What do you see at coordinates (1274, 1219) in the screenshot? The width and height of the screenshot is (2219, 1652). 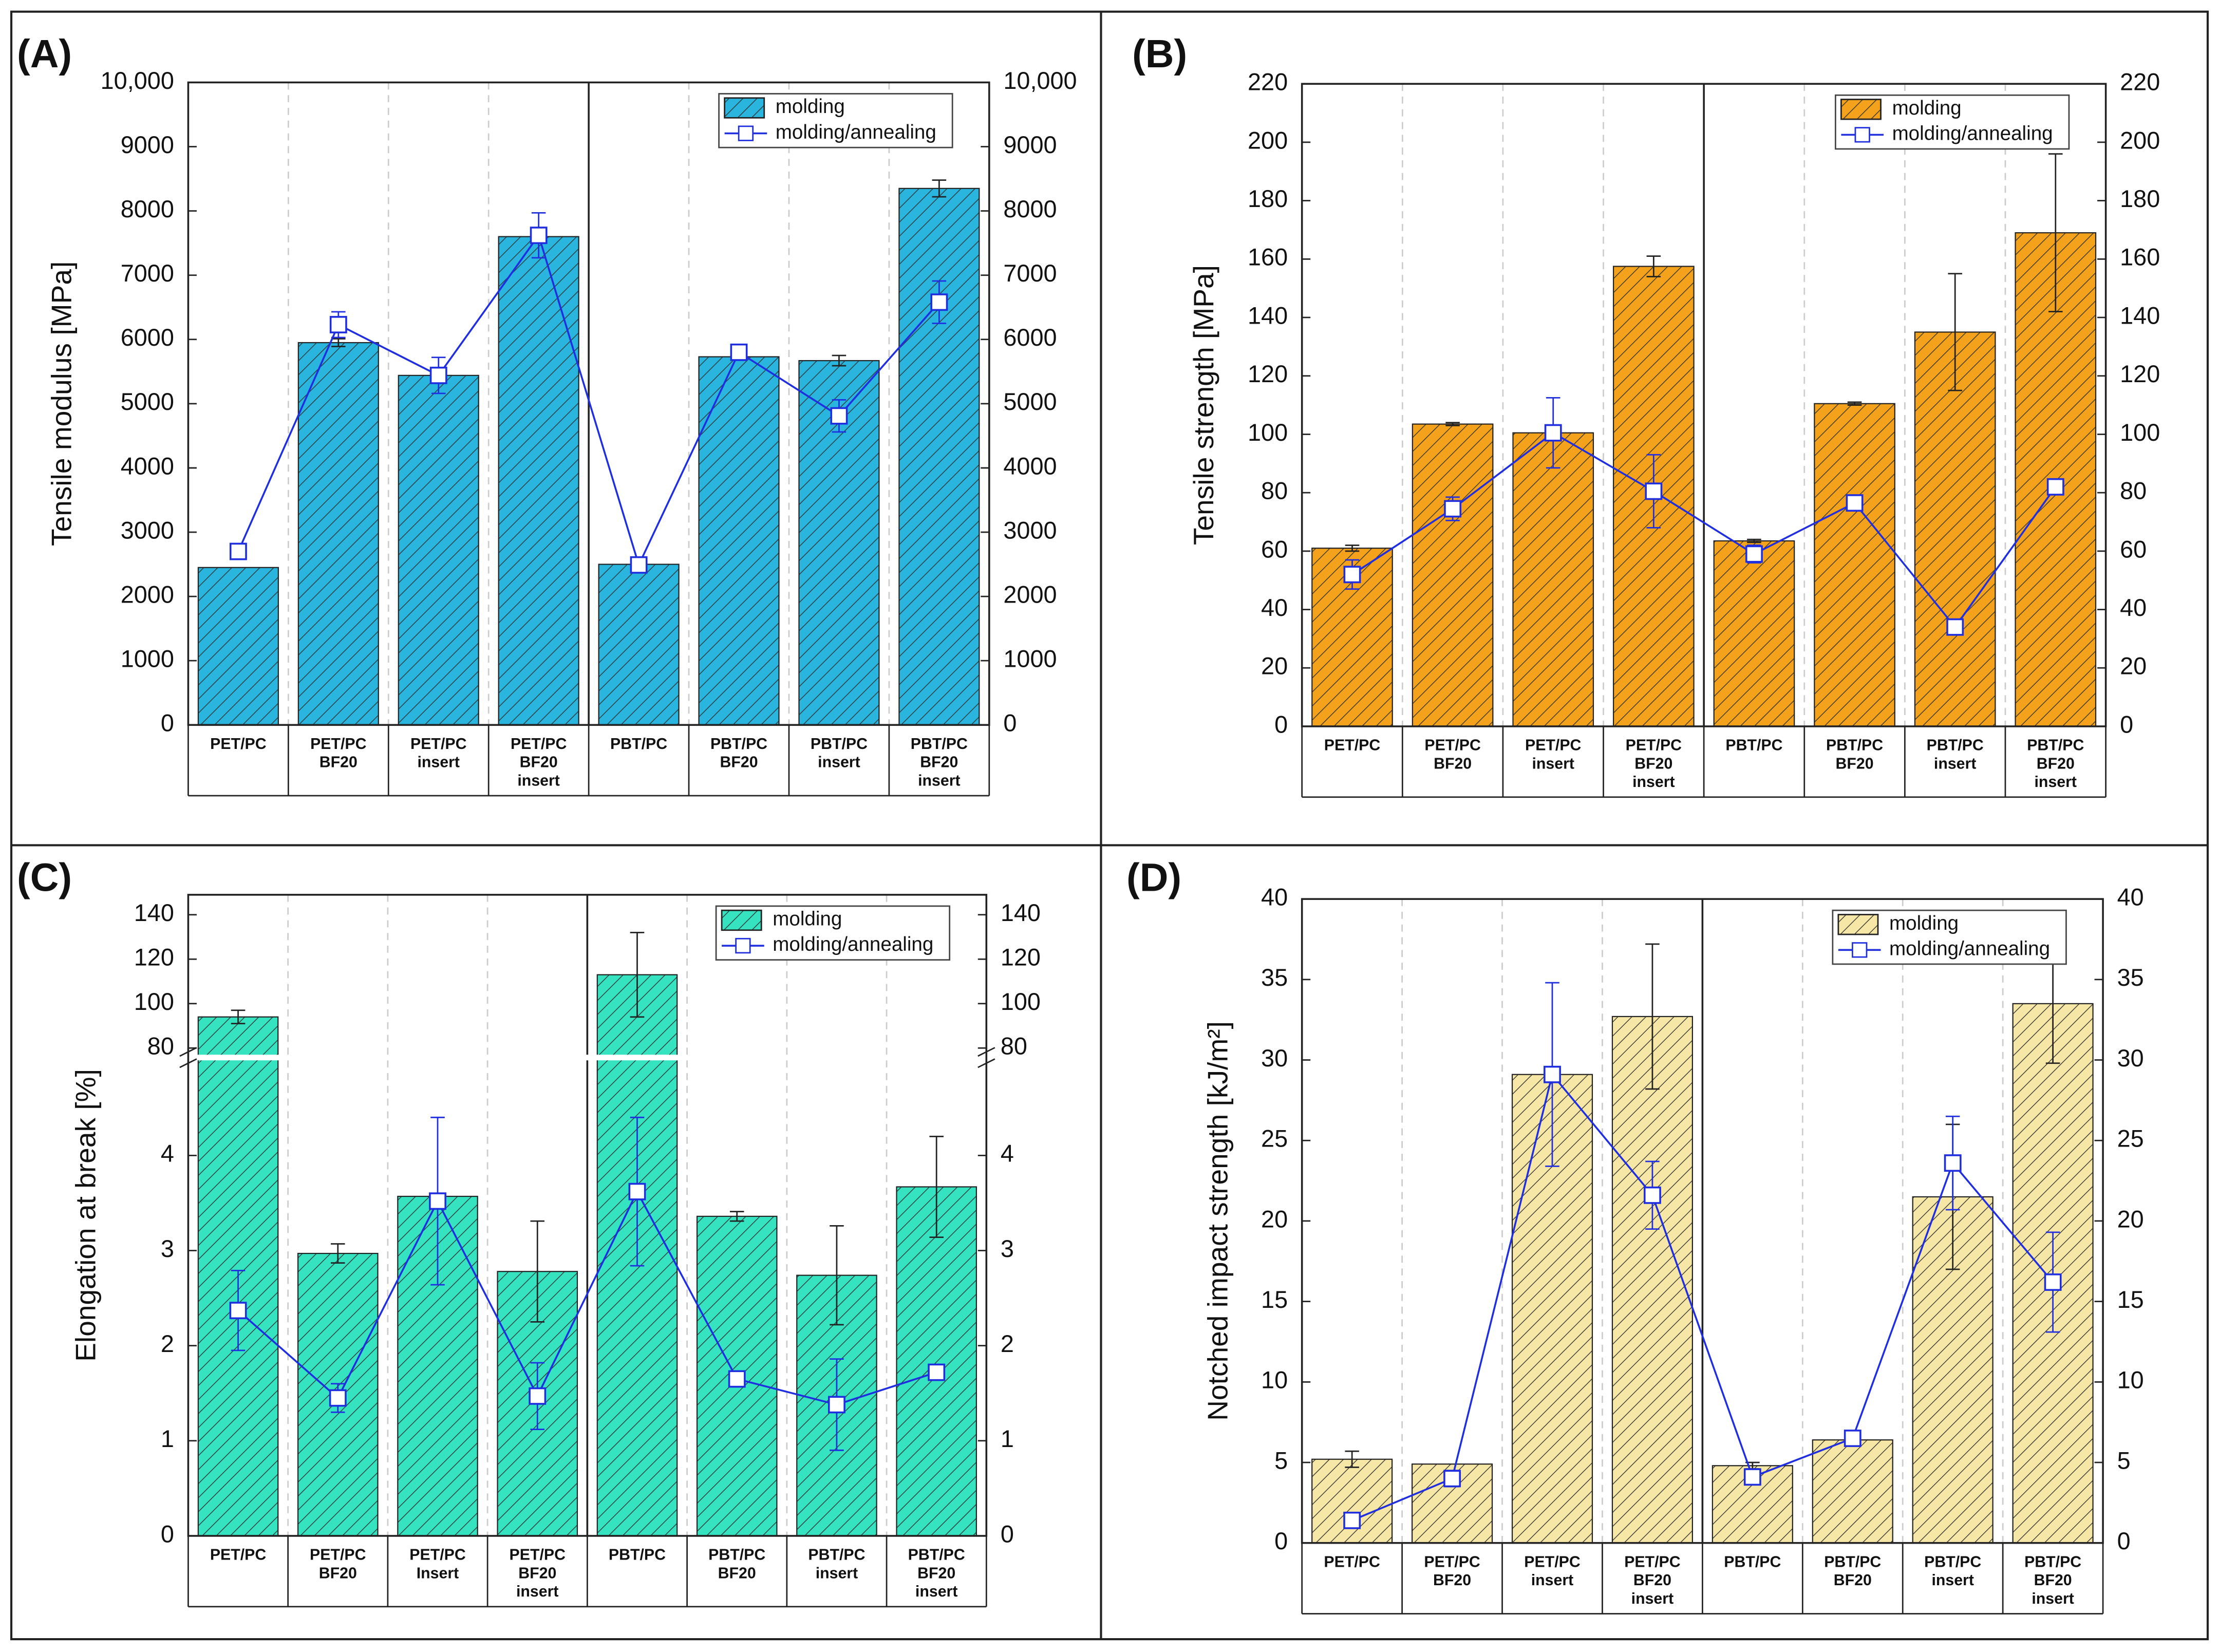 I see `y-tick-label: 20` at bounding box center [1274, 1219].